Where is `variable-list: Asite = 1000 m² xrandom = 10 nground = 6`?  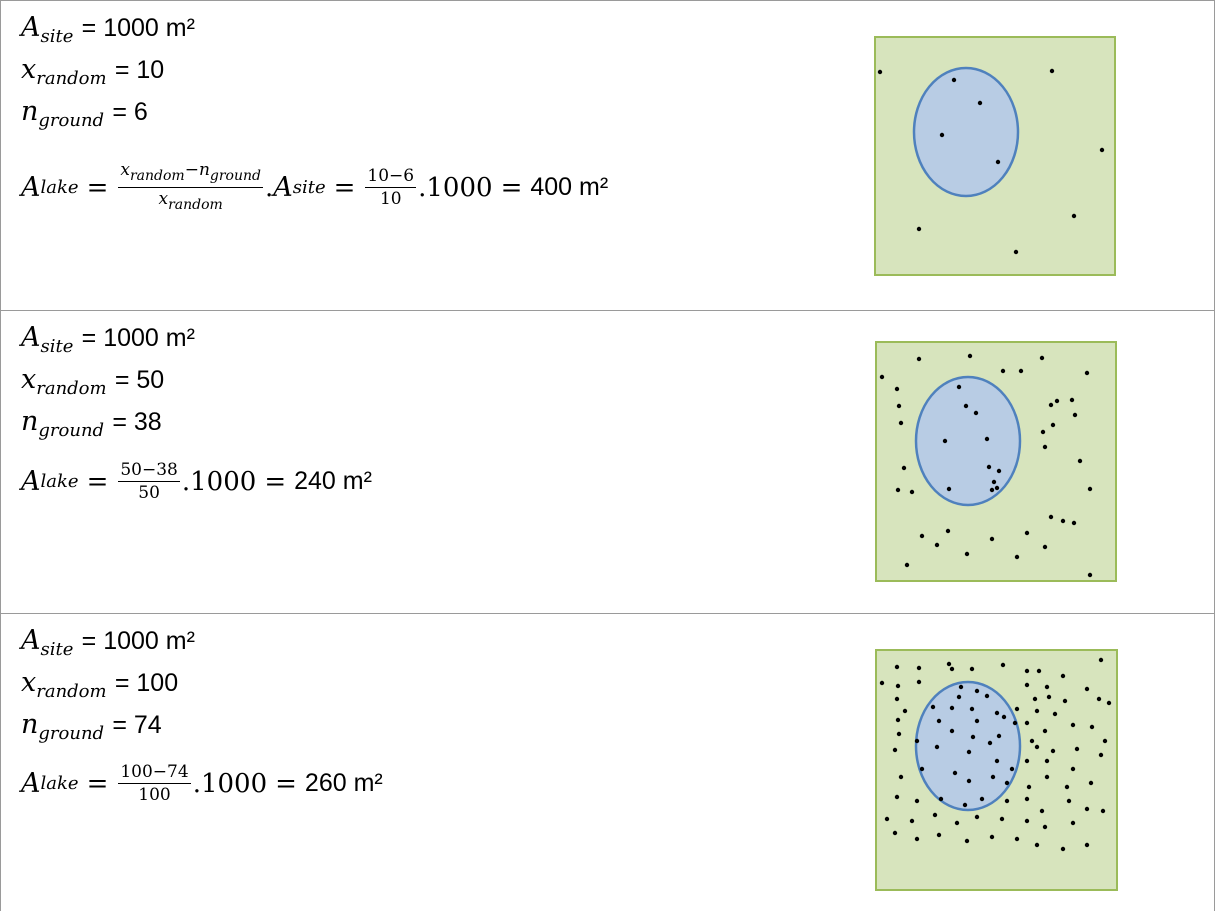 variable-list: Asite = 1000 m² xrandom = 10 nground = 6 is located at coordinates (108, 74).